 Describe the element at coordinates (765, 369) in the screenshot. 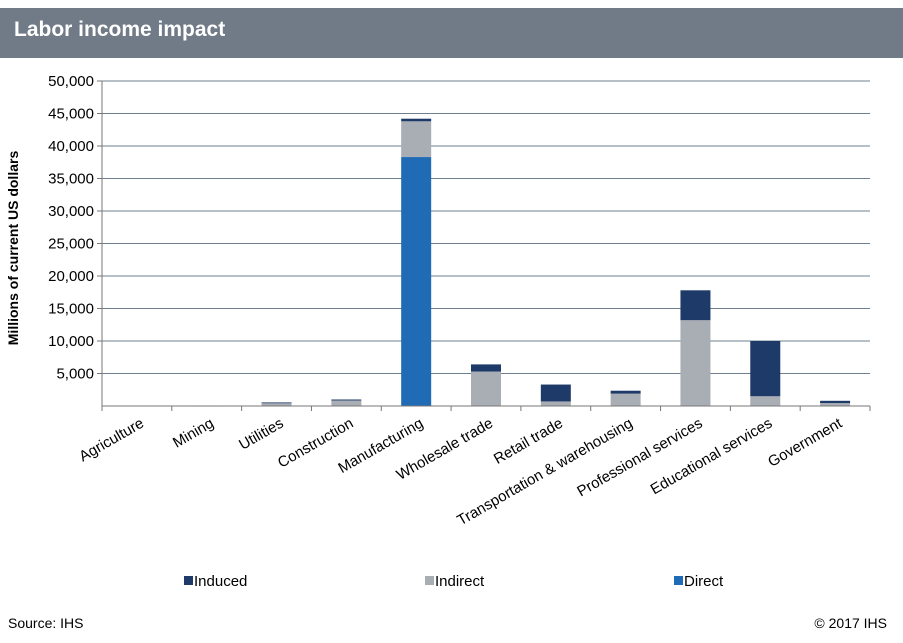

I see `bar-induced-educational-services` at that location.